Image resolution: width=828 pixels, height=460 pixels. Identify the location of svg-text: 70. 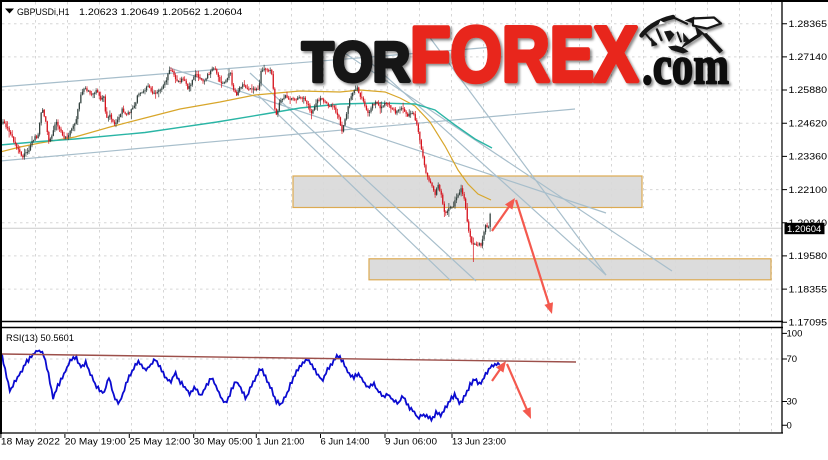
(792, 359).